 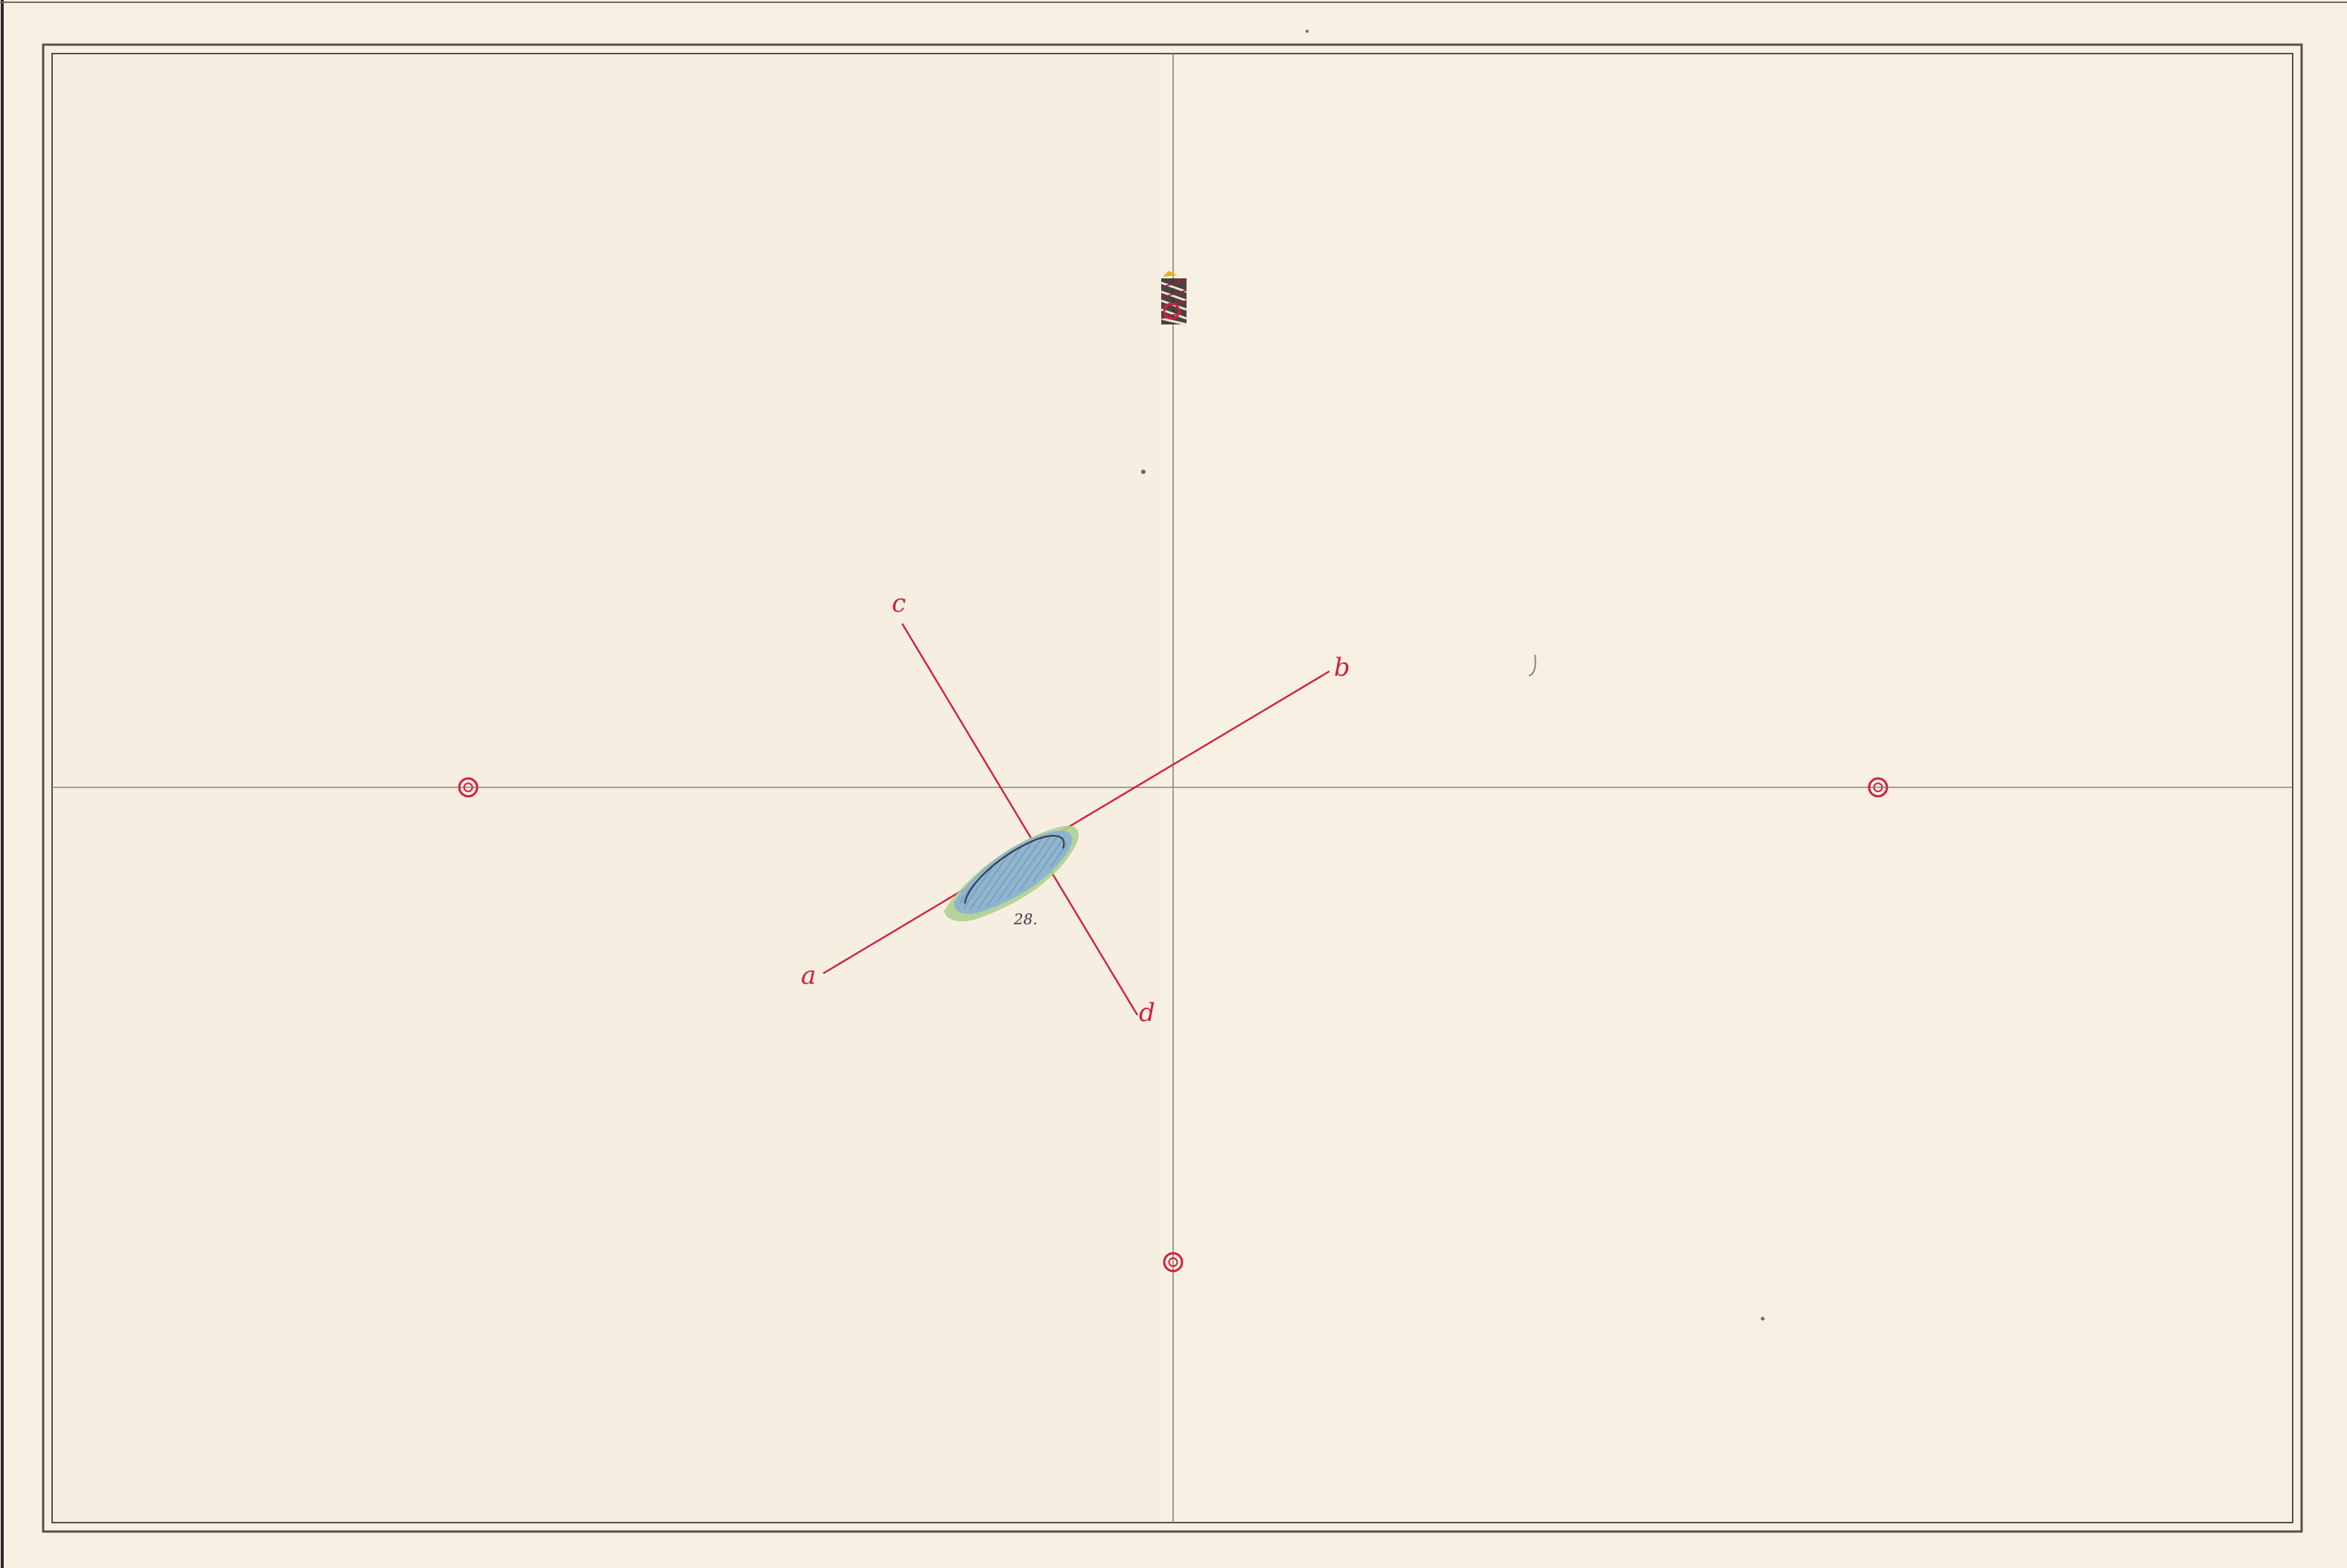 I want to click on axis-label-b: b, so click(x=1342, y=667).